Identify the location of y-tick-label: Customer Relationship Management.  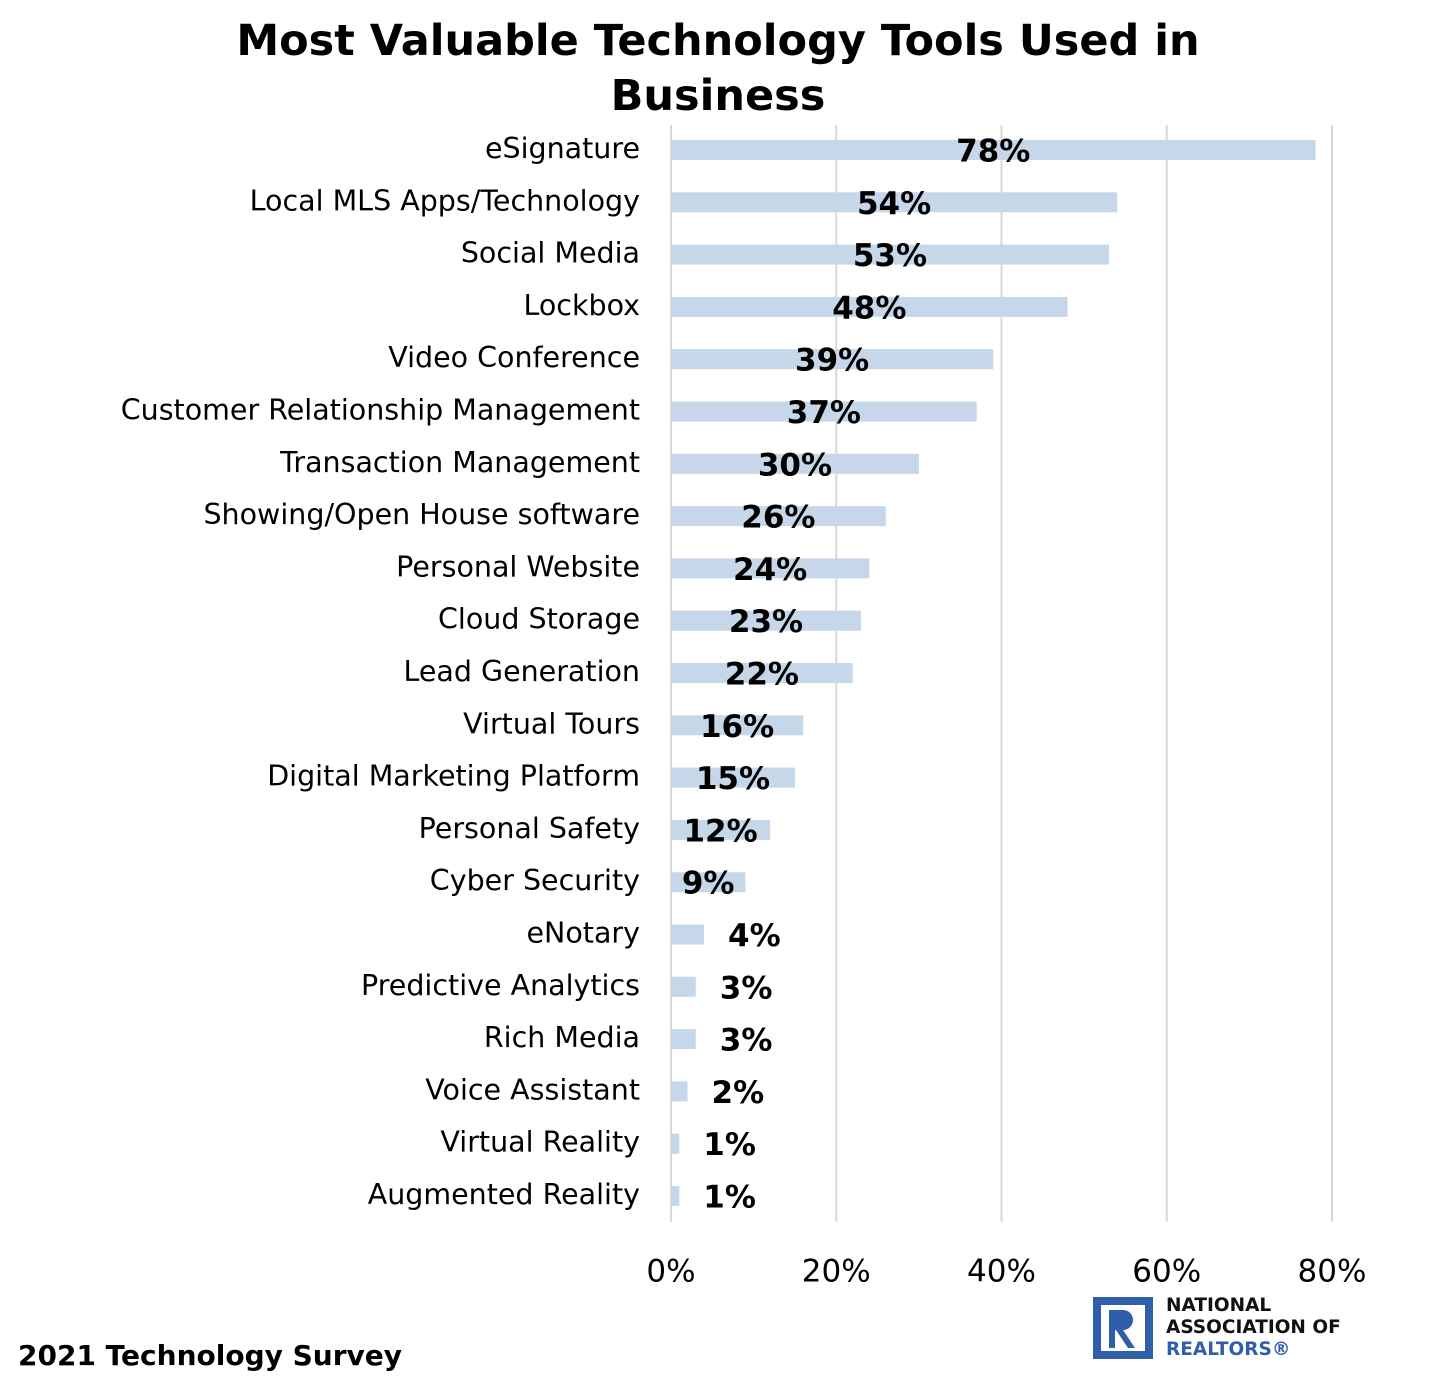
(380, 410).